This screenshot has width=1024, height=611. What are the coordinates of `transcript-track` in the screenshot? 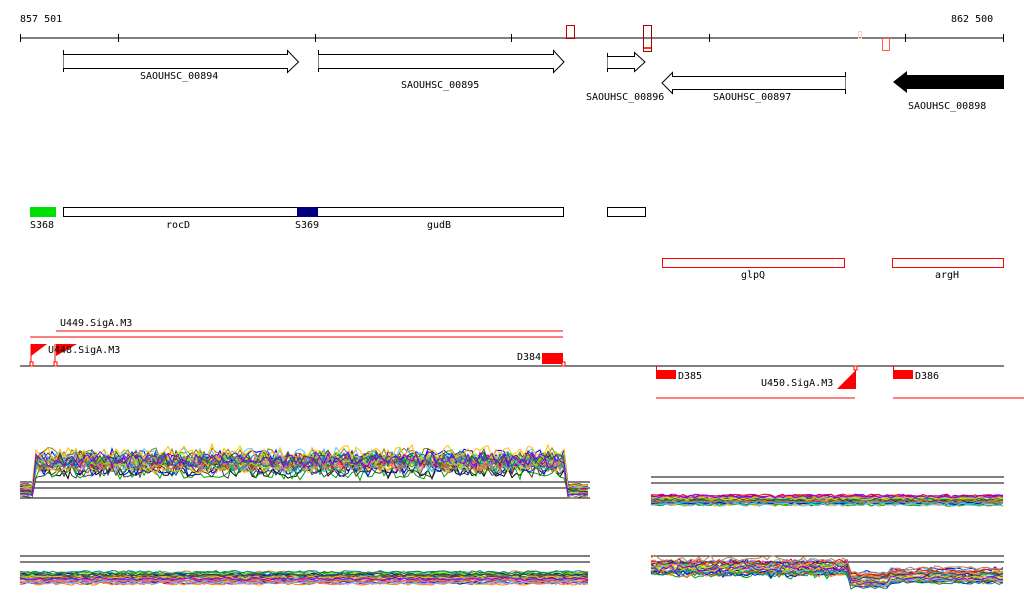 It's located at (522, 364).